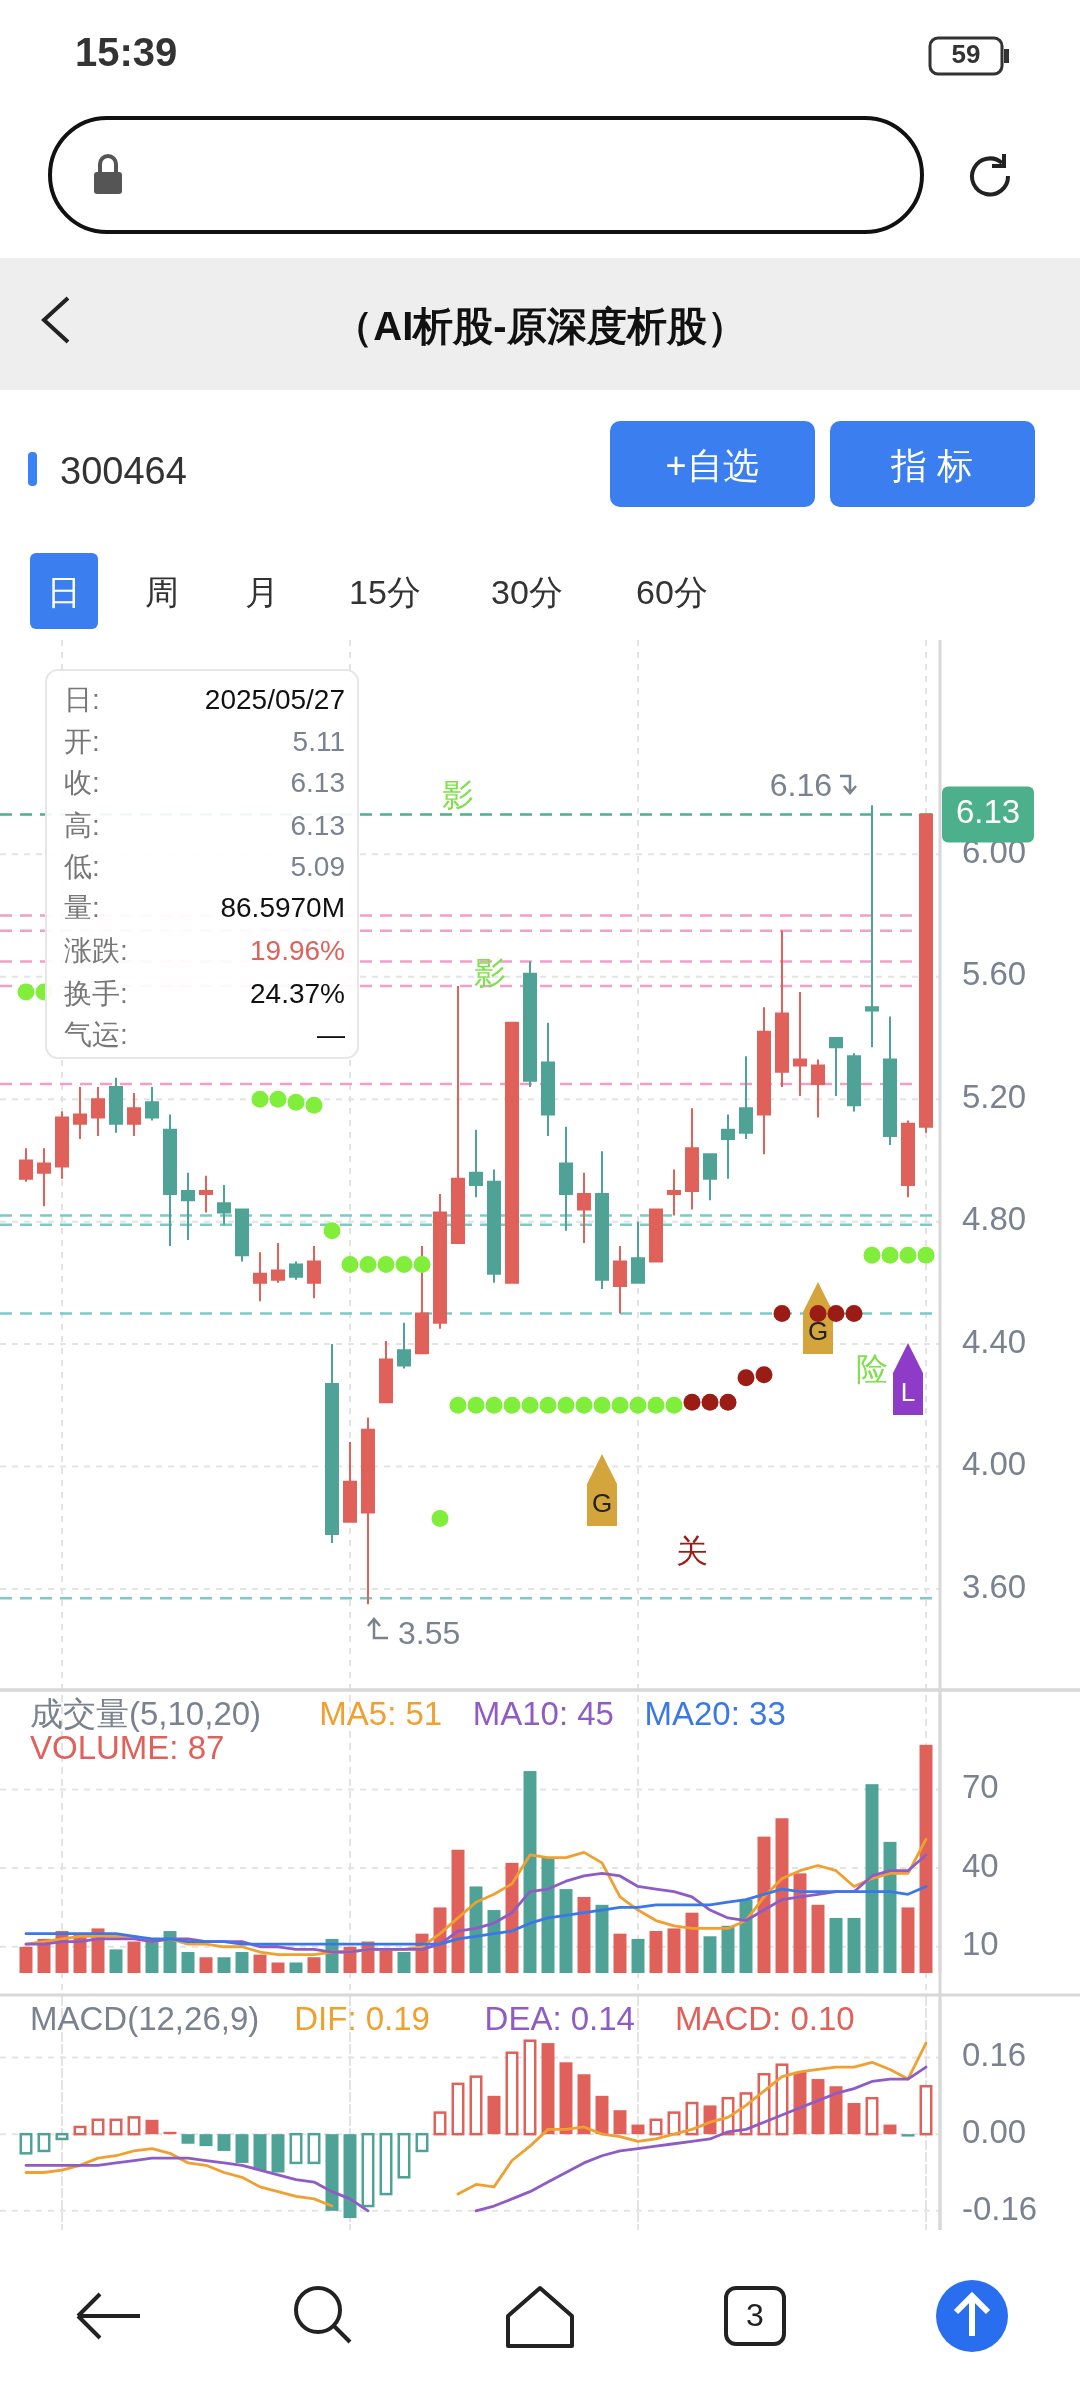 The image size is (1080, 2400). I want to click on annotation: 量:, so click(82, 907).